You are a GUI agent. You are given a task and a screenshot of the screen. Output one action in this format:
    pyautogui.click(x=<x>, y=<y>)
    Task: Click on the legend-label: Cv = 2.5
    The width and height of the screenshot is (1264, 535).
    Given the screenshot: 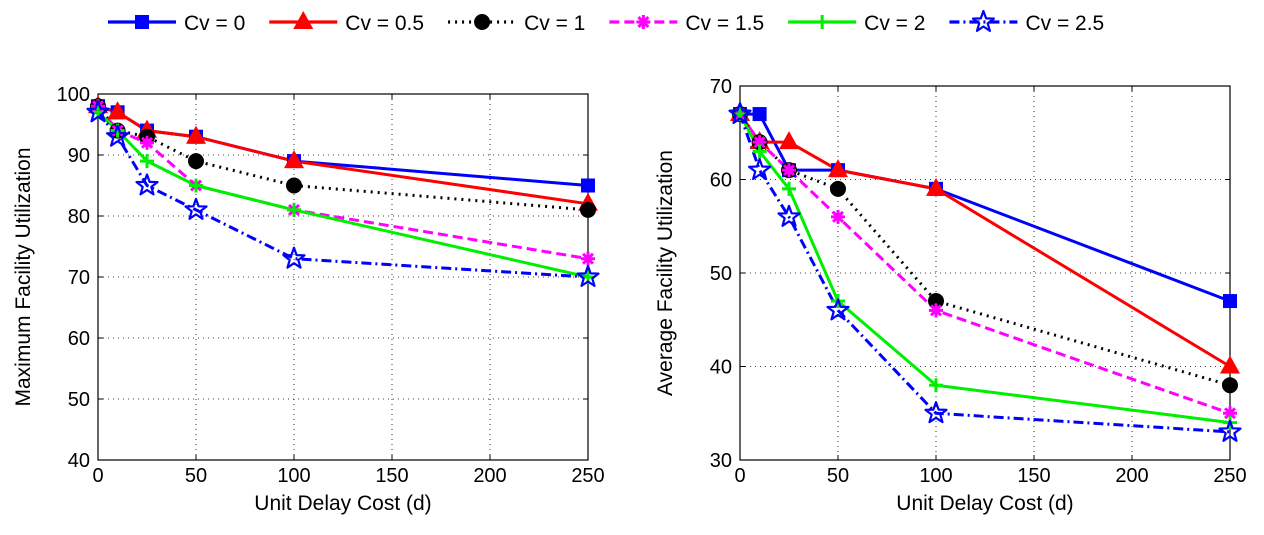 What is the action you would take?
    pyautogui.click(x=1064, y=23)
    